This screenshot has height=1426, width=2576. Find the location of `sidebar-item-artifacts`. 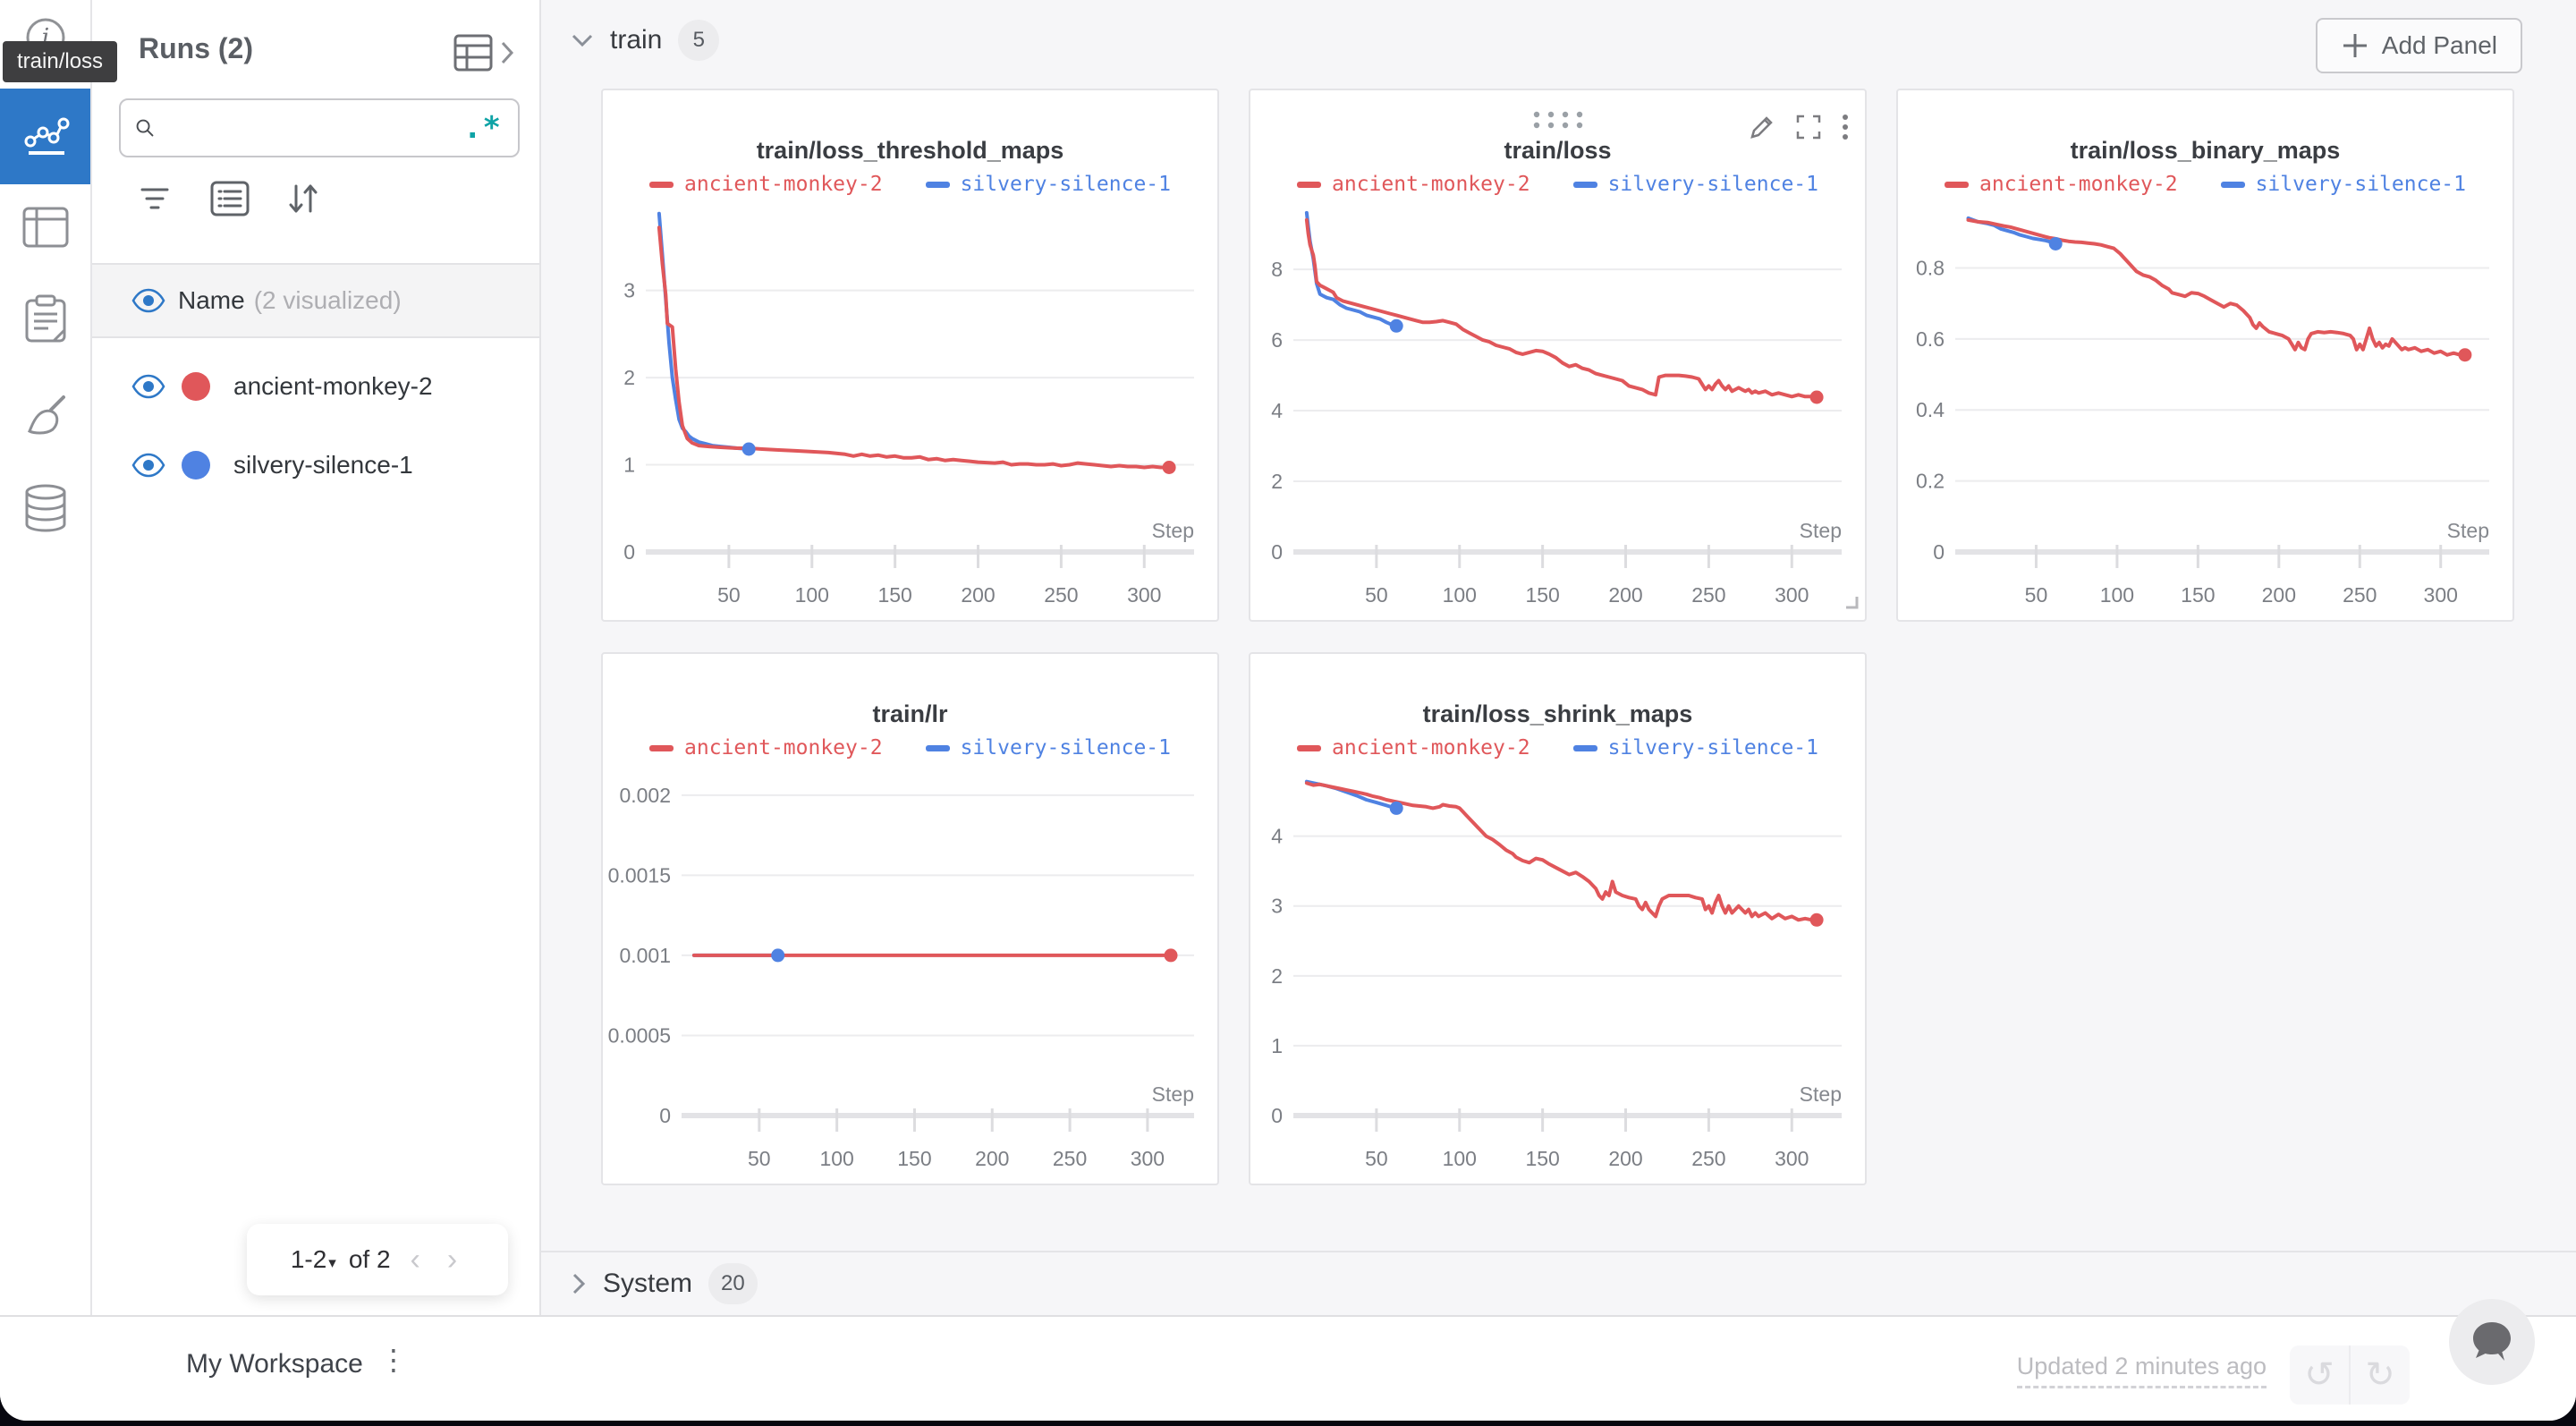

sidebar-item-artifacts is located at coordinates (45, 508).